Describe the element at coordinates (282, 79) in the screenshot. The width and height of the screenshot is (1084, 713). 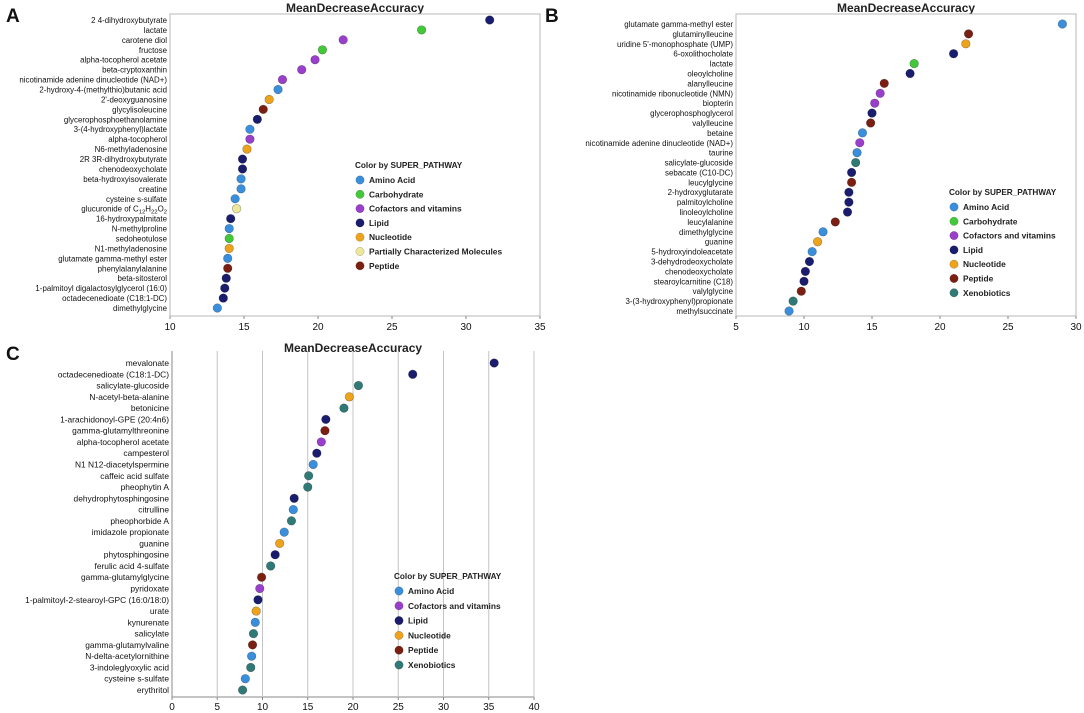
I see `data-point-a-nicotinamide-adenine-dinucleotide-nad` at that location.